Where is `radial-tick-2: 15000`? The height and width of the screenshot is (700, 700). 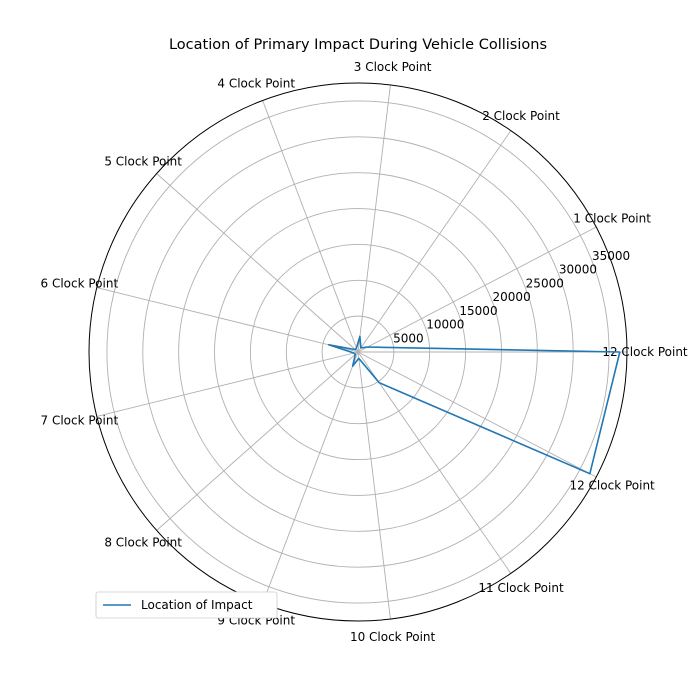
radial-tick-2: 15000 is located at coordinates (478, 311).